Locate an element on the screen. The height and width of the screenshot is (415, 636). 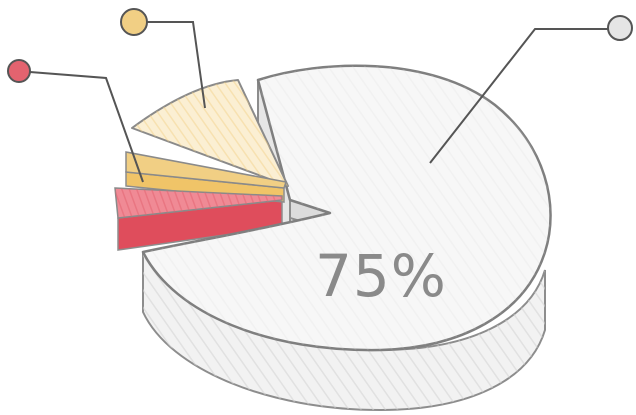
slice-12-top-hatch is located at coordinates (198, 203).